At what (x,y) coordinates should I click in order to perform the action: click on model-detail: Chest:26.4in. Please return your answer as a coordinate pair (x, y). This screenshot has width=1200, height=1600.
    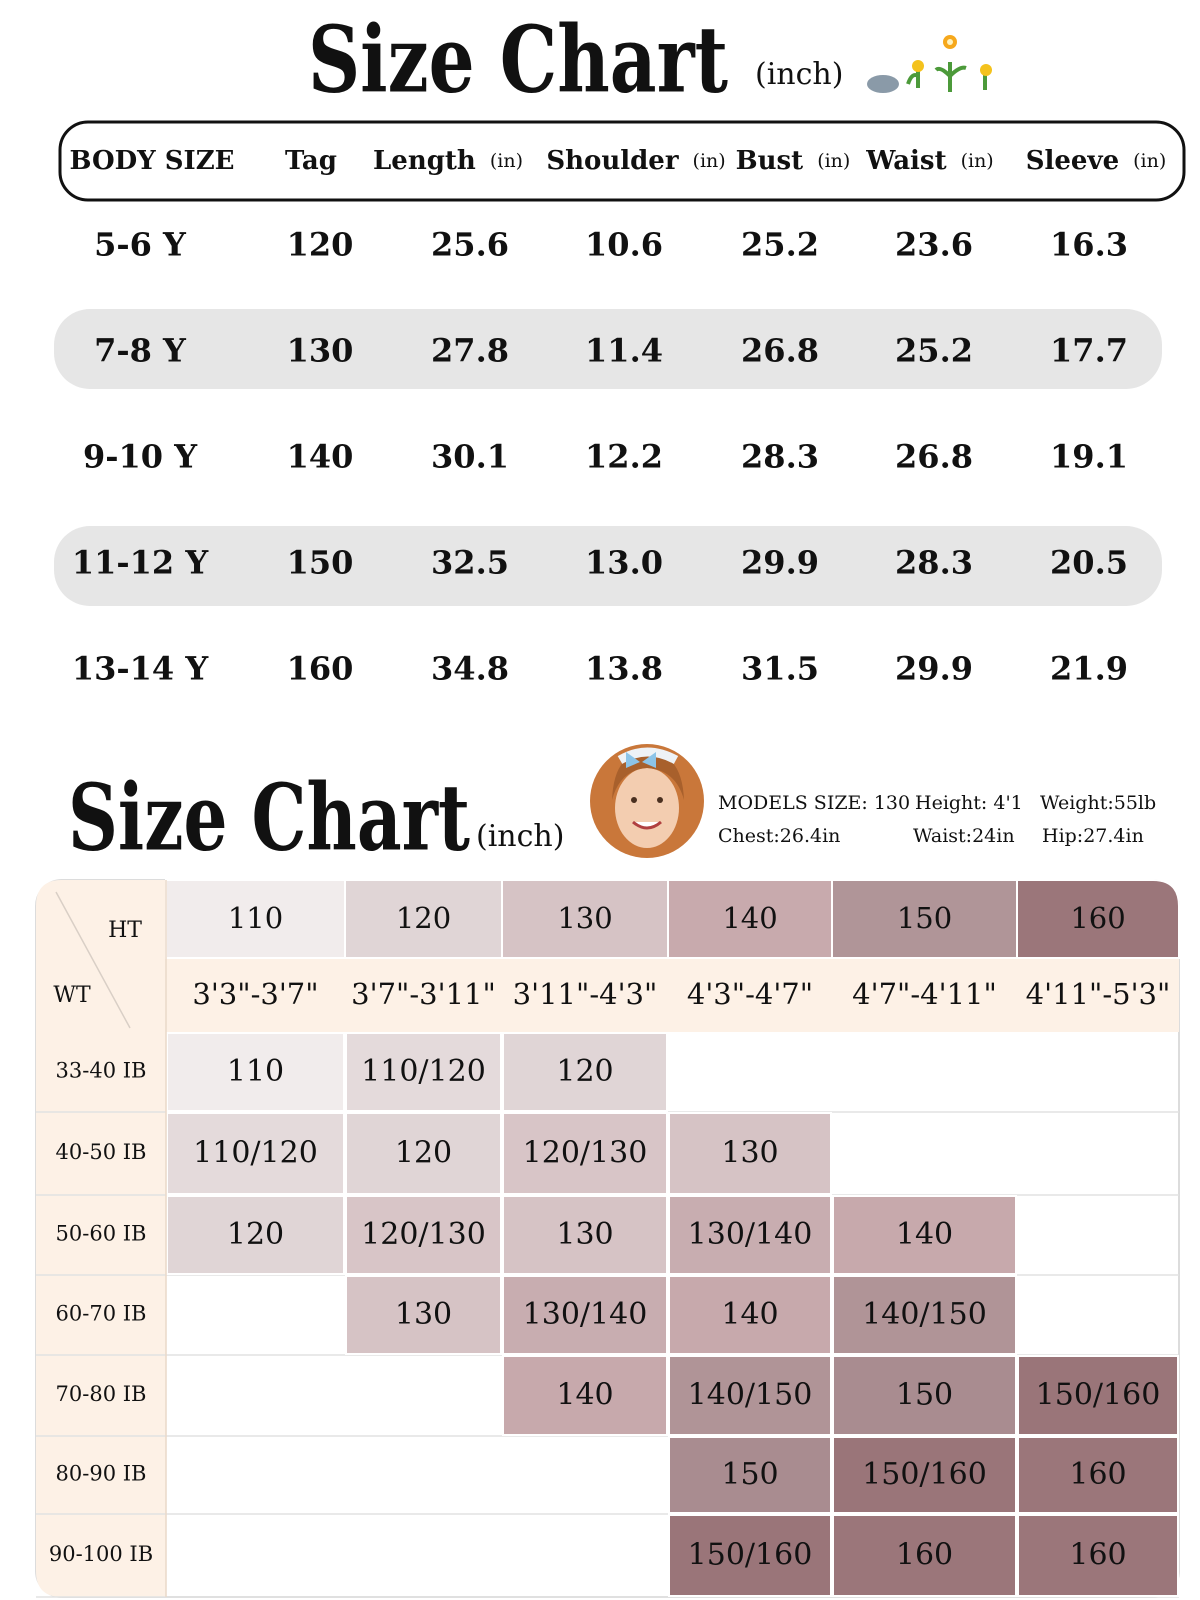
    Looking at the image, I should click on (779, 836).